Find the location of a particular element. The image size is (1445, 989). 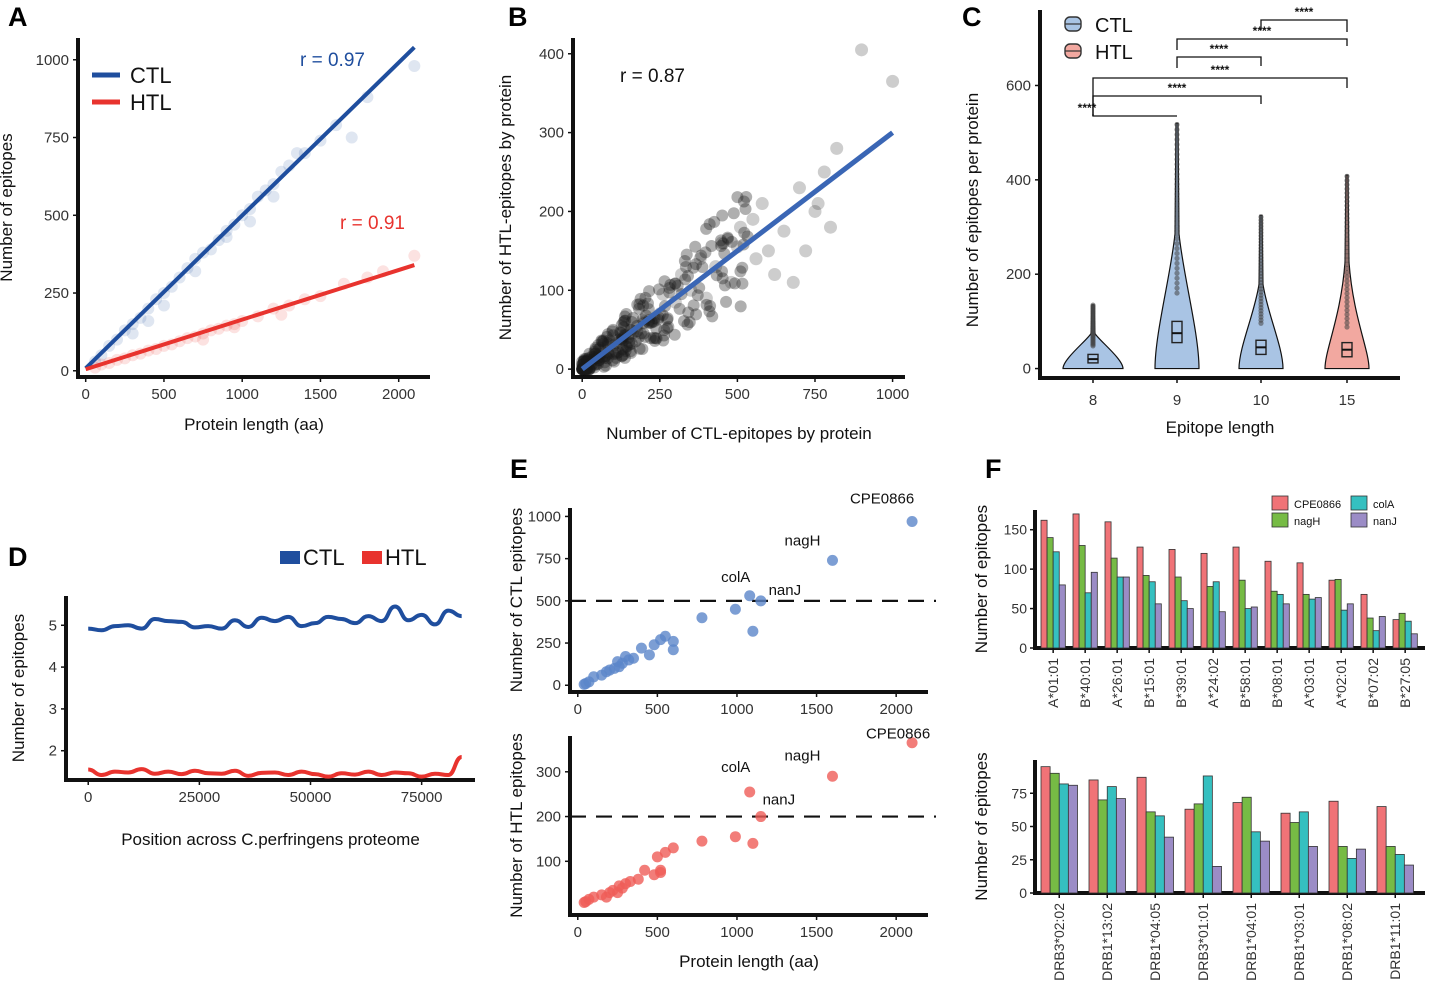

y-tick-label: 5 is located at coordinates (53, 625).